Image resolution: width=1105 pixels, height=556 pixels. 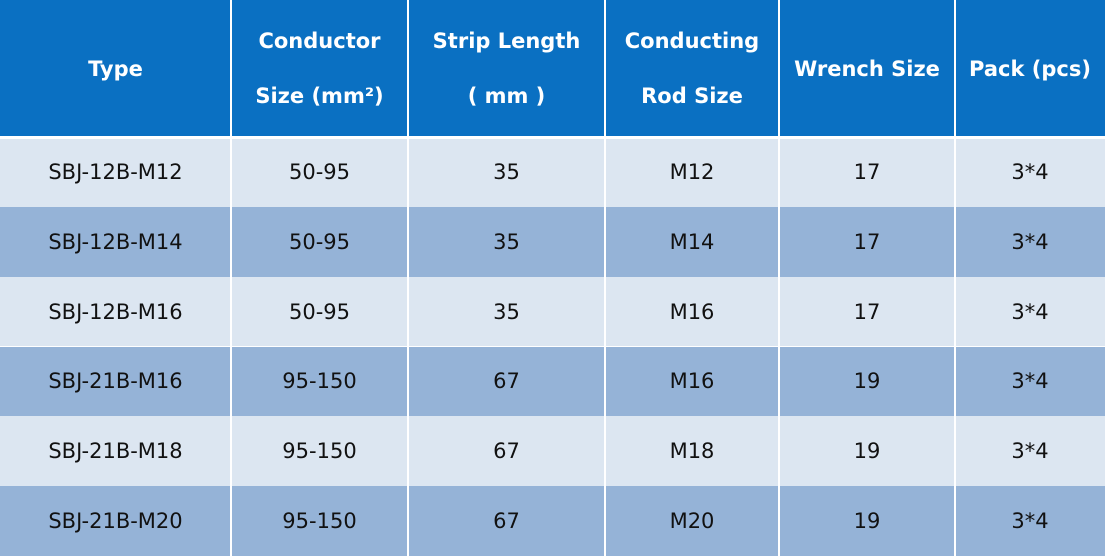 What do you see at coordinates (115, 241) in the screenshot?
I see `table-cell: SBJ-12B-M14` at bounding box center [115, 241].